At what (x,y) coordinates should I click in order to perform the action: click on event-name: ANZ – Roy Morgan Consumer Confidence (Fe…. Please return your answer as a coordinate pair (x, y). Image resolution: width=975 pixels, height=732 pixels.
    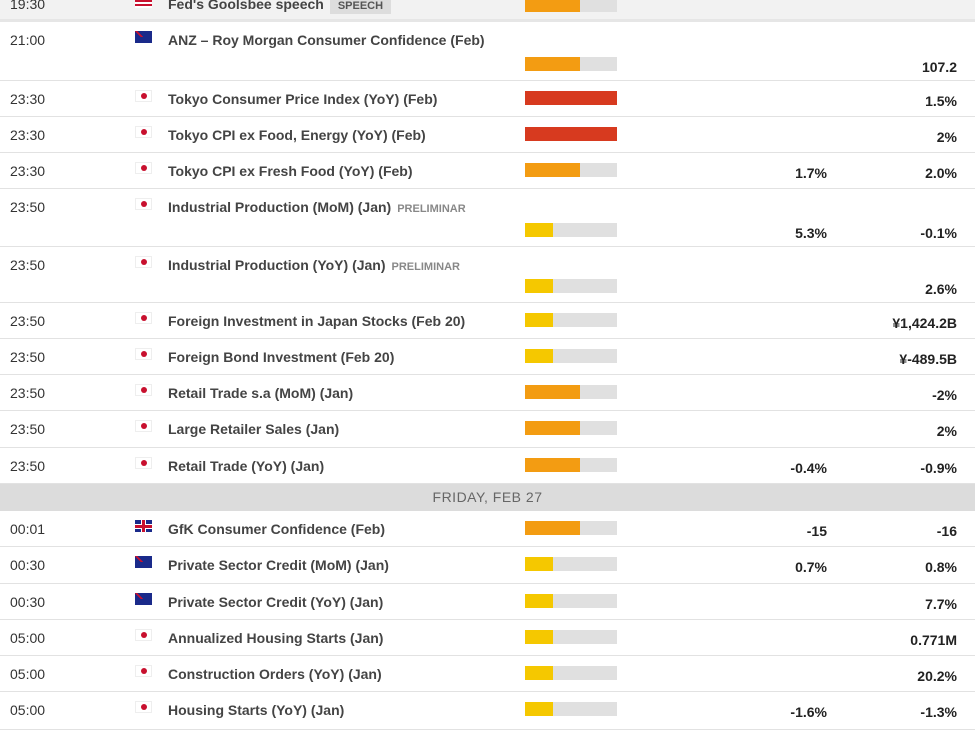
    Looking at the image, I should click on (326, 40).